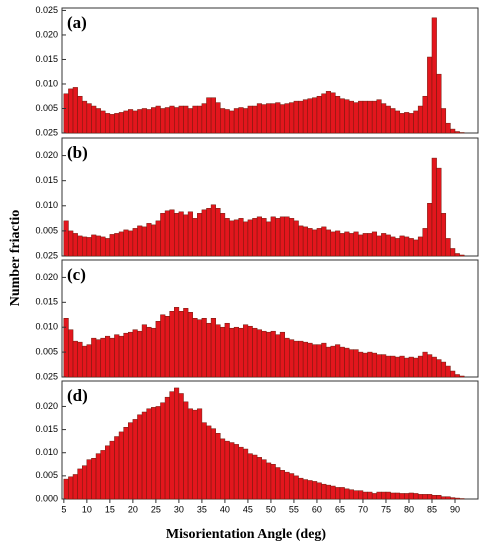 The height and width of the screenshot is (550, 489). Describe the element at coordinates (46, 277) in the screenshot. I see `y-tick-label: 0.020` at that location.